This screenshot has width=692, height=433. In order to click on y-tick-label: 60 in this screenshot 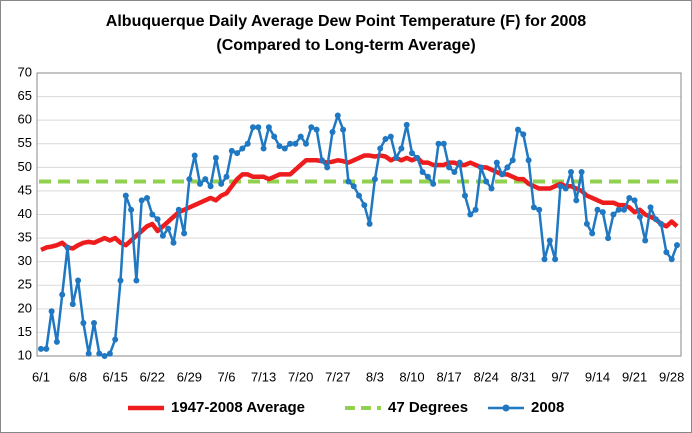, I will do `click(25, 119)`.